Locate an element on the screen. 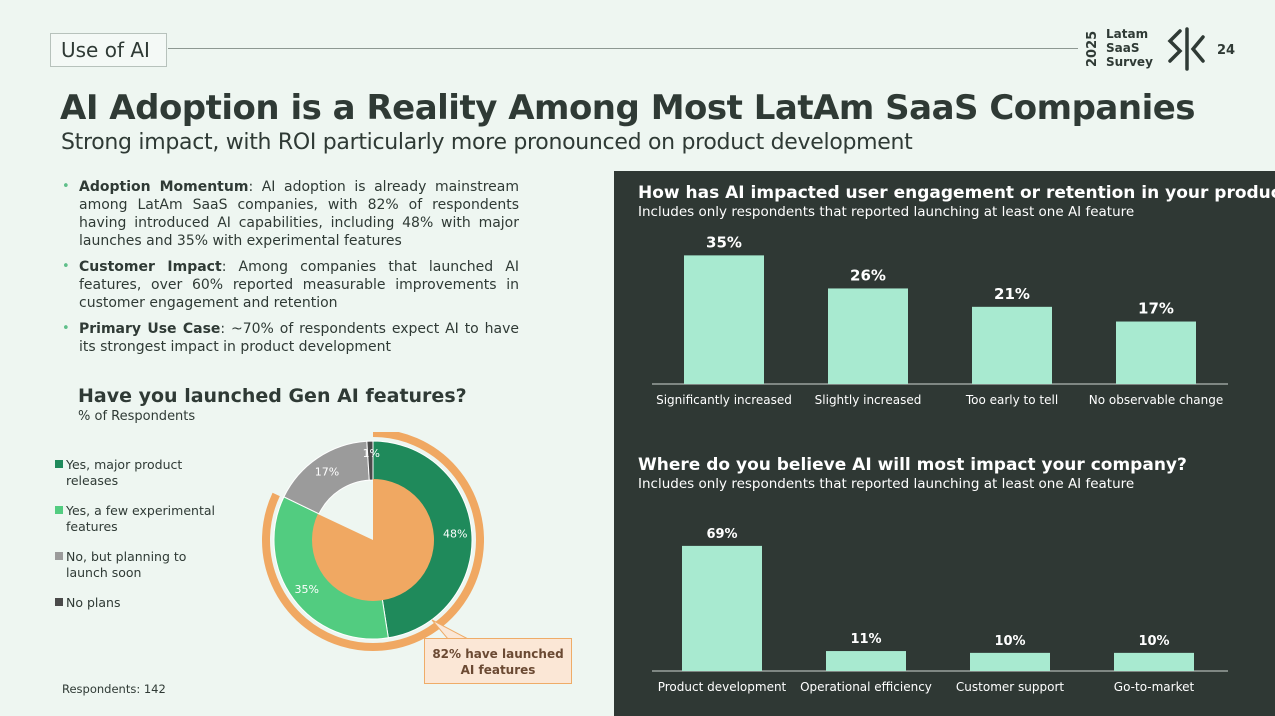  bar-category-label: Significantly increased is located at coordinates (724, 400).